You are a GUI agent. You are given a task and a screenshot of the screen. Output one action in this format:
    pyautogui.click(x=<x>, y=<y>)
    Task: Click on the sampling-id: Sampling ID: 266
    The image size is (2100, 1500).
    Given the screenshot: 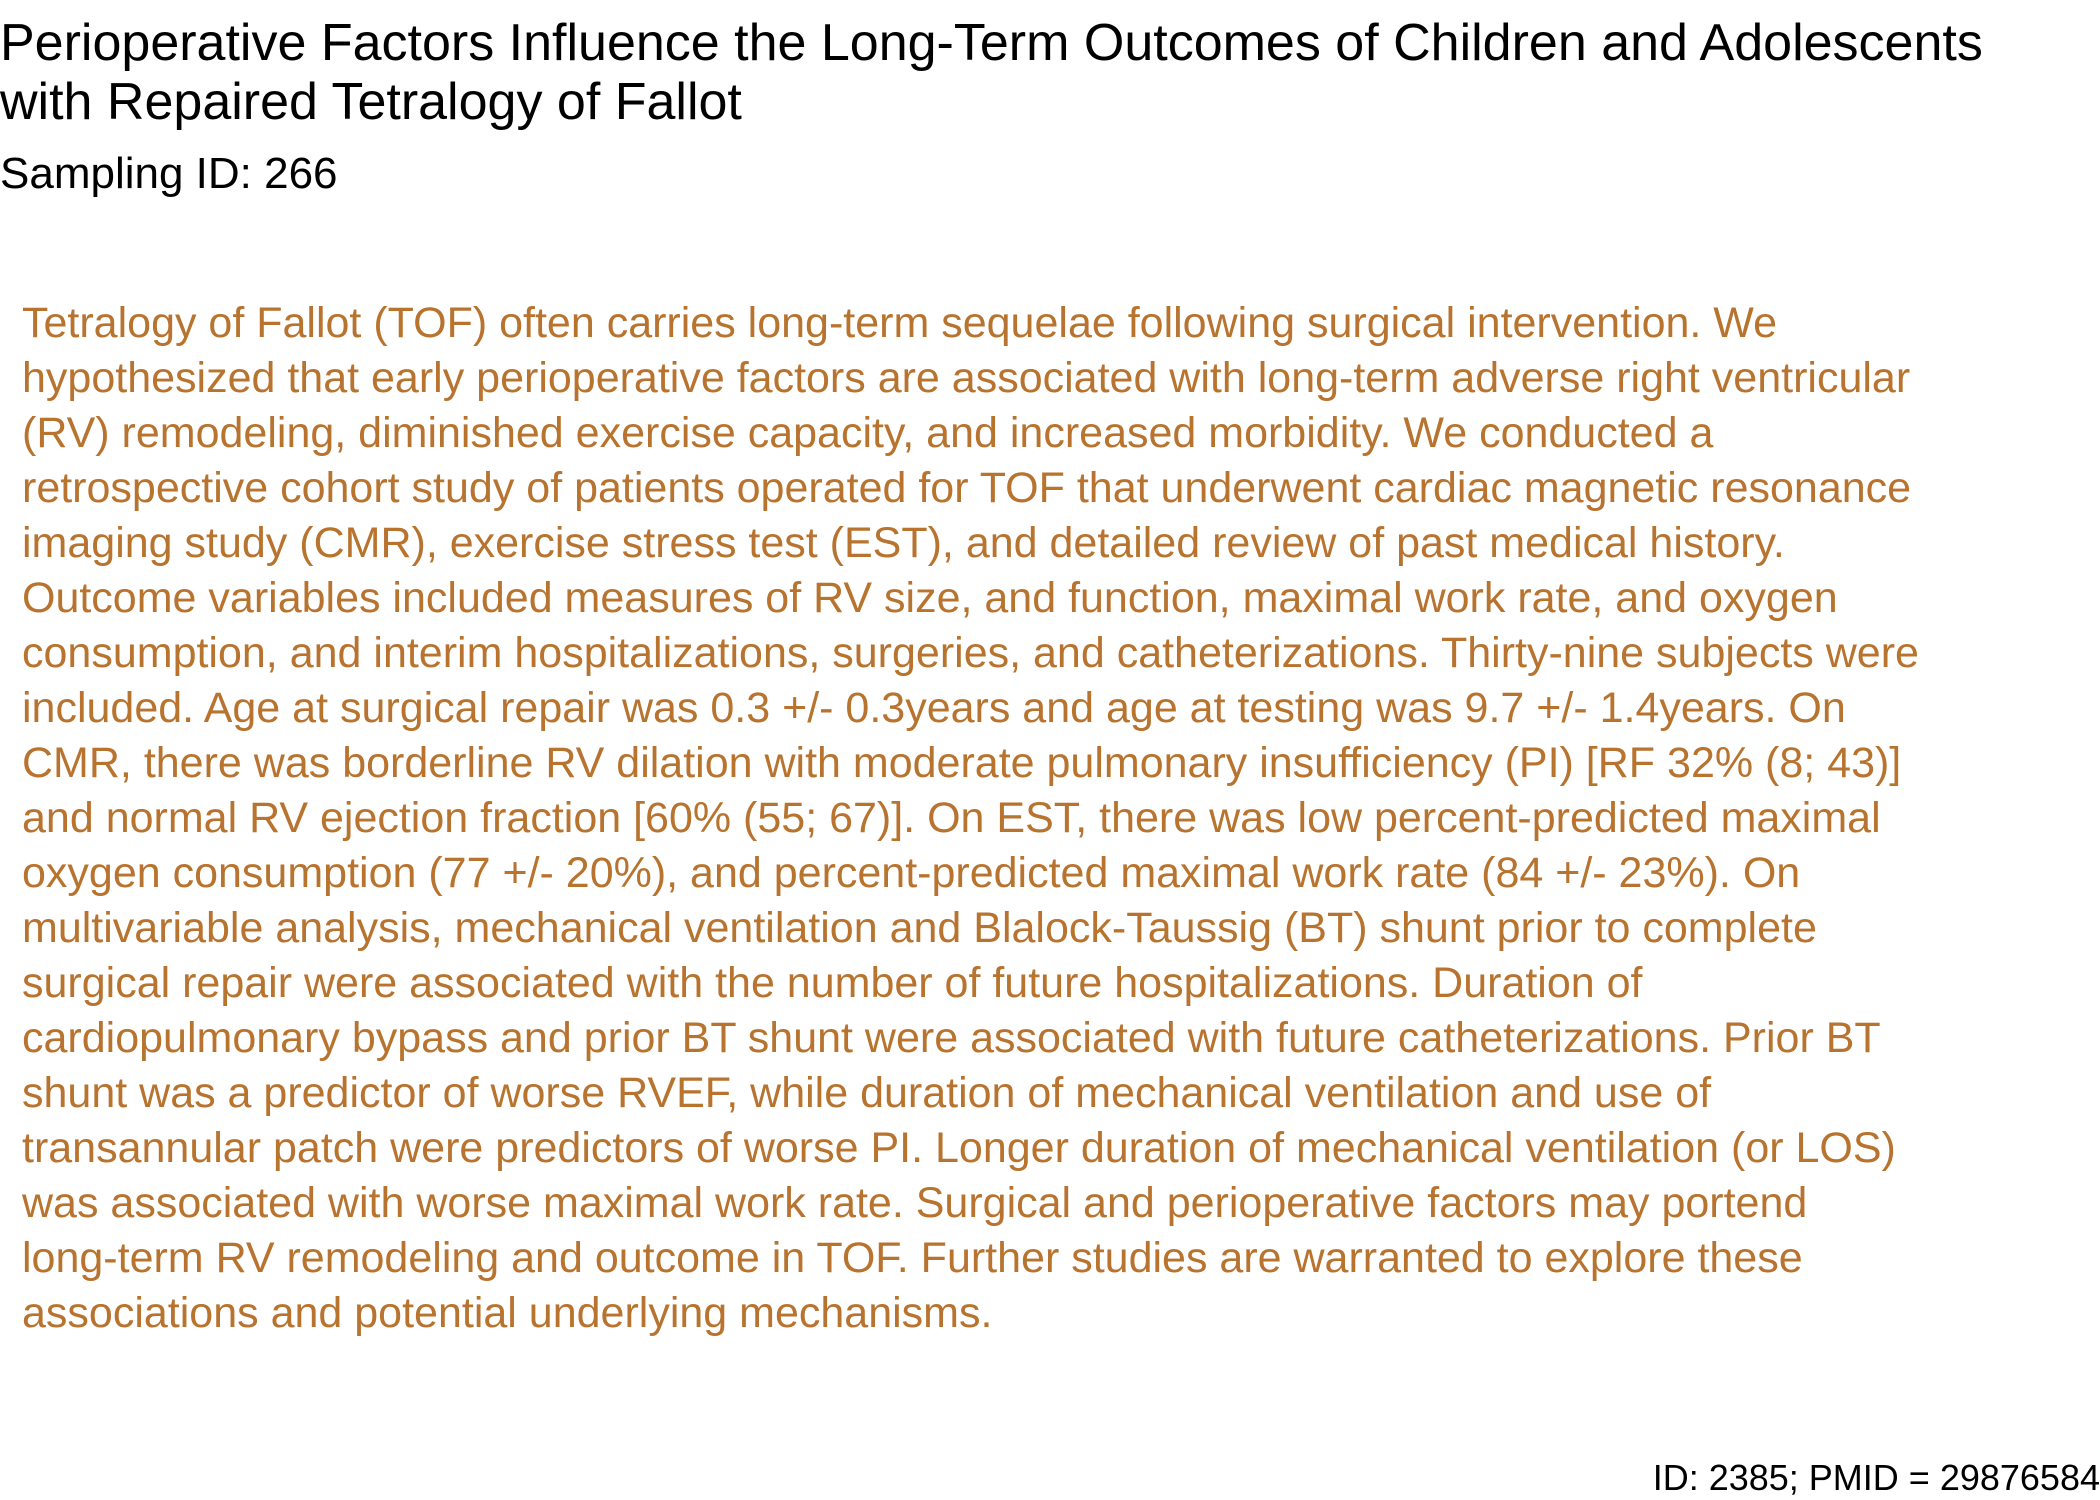 What is the action you would take?
    pyautogui.click(x=169, y=173)
    